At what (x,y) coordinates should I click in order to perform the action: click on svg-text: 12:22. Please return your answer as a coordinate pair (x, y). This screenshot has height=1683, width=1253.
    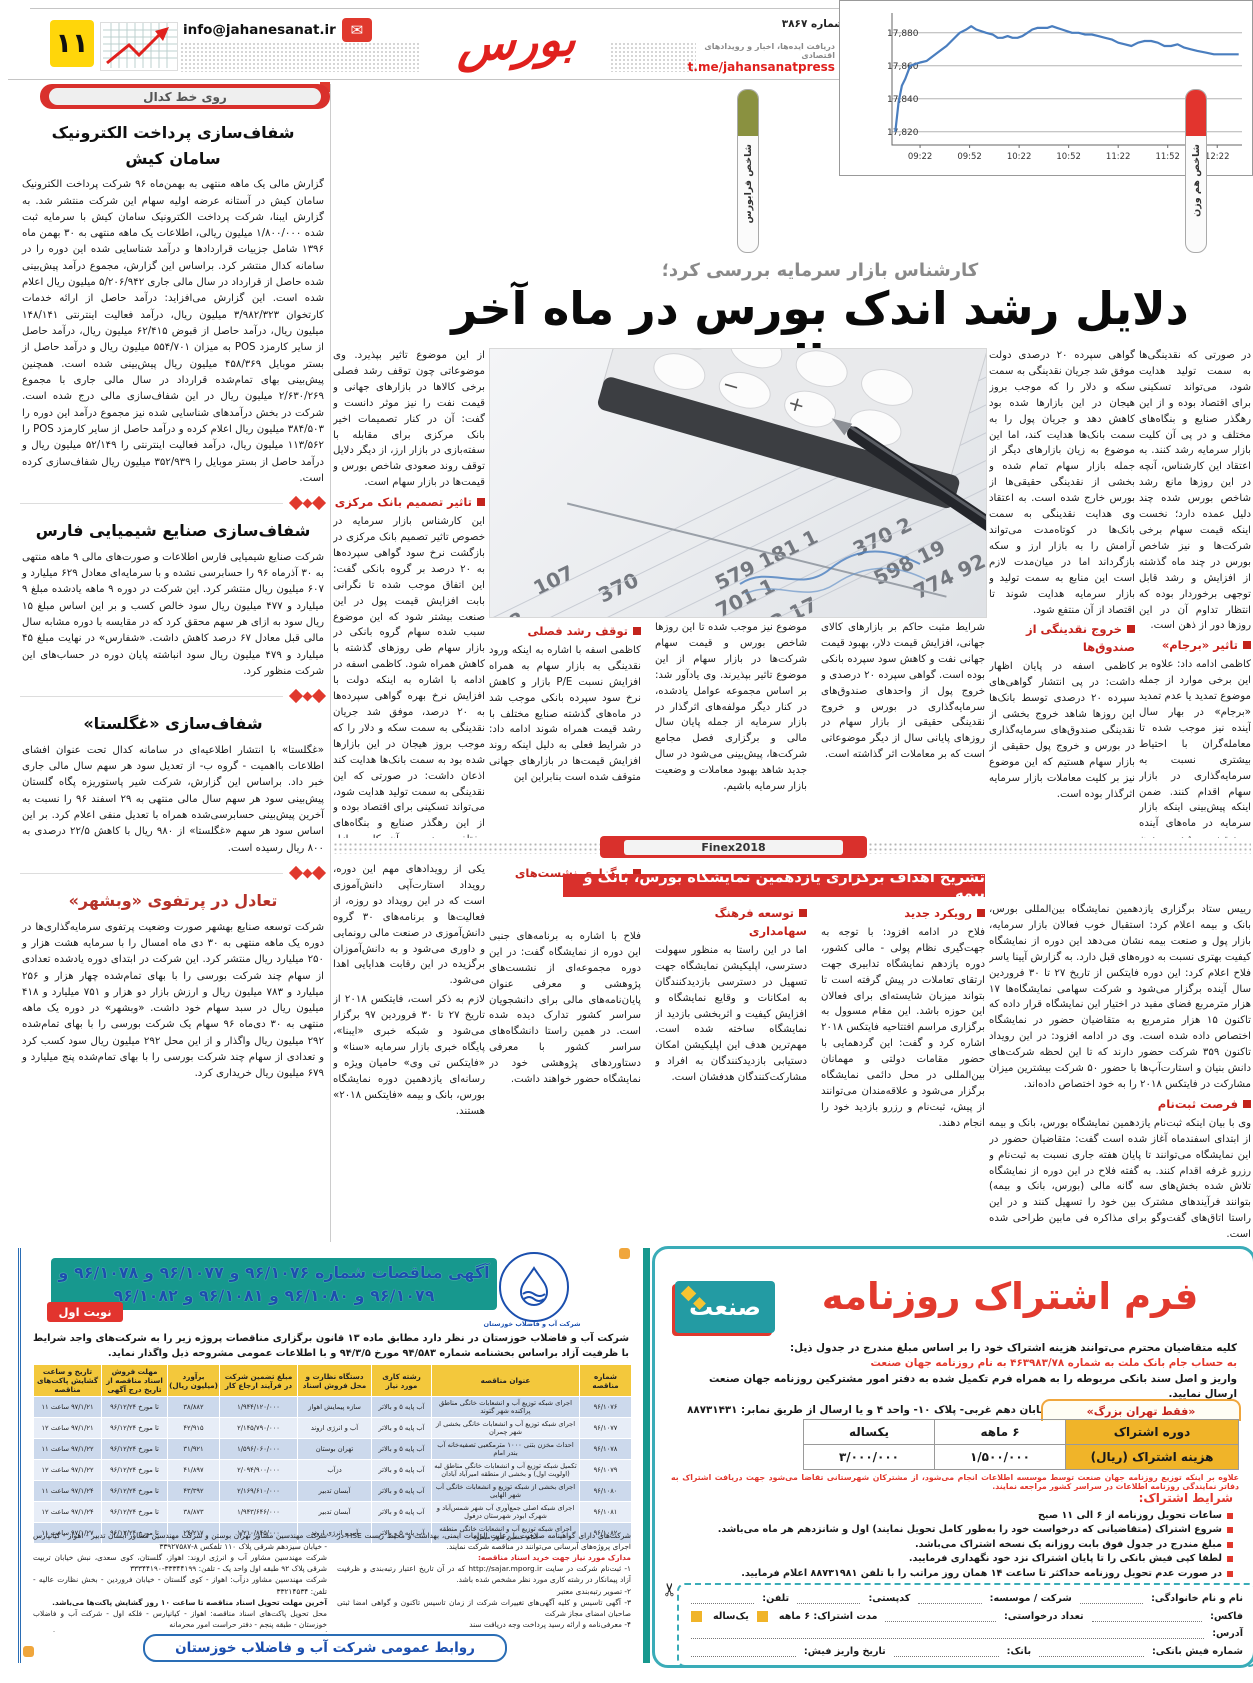
    Looking at the image, I should click on (1217, 157).